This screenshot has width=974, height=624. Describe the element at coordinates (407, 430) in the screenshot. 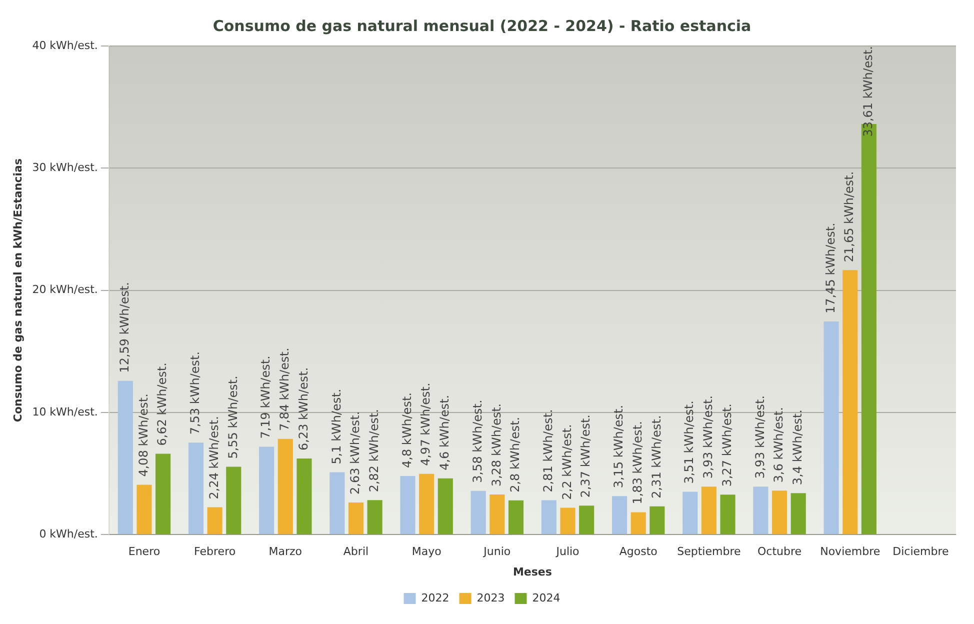

I see `data-label: 4,8 kWh/est.` at that location.